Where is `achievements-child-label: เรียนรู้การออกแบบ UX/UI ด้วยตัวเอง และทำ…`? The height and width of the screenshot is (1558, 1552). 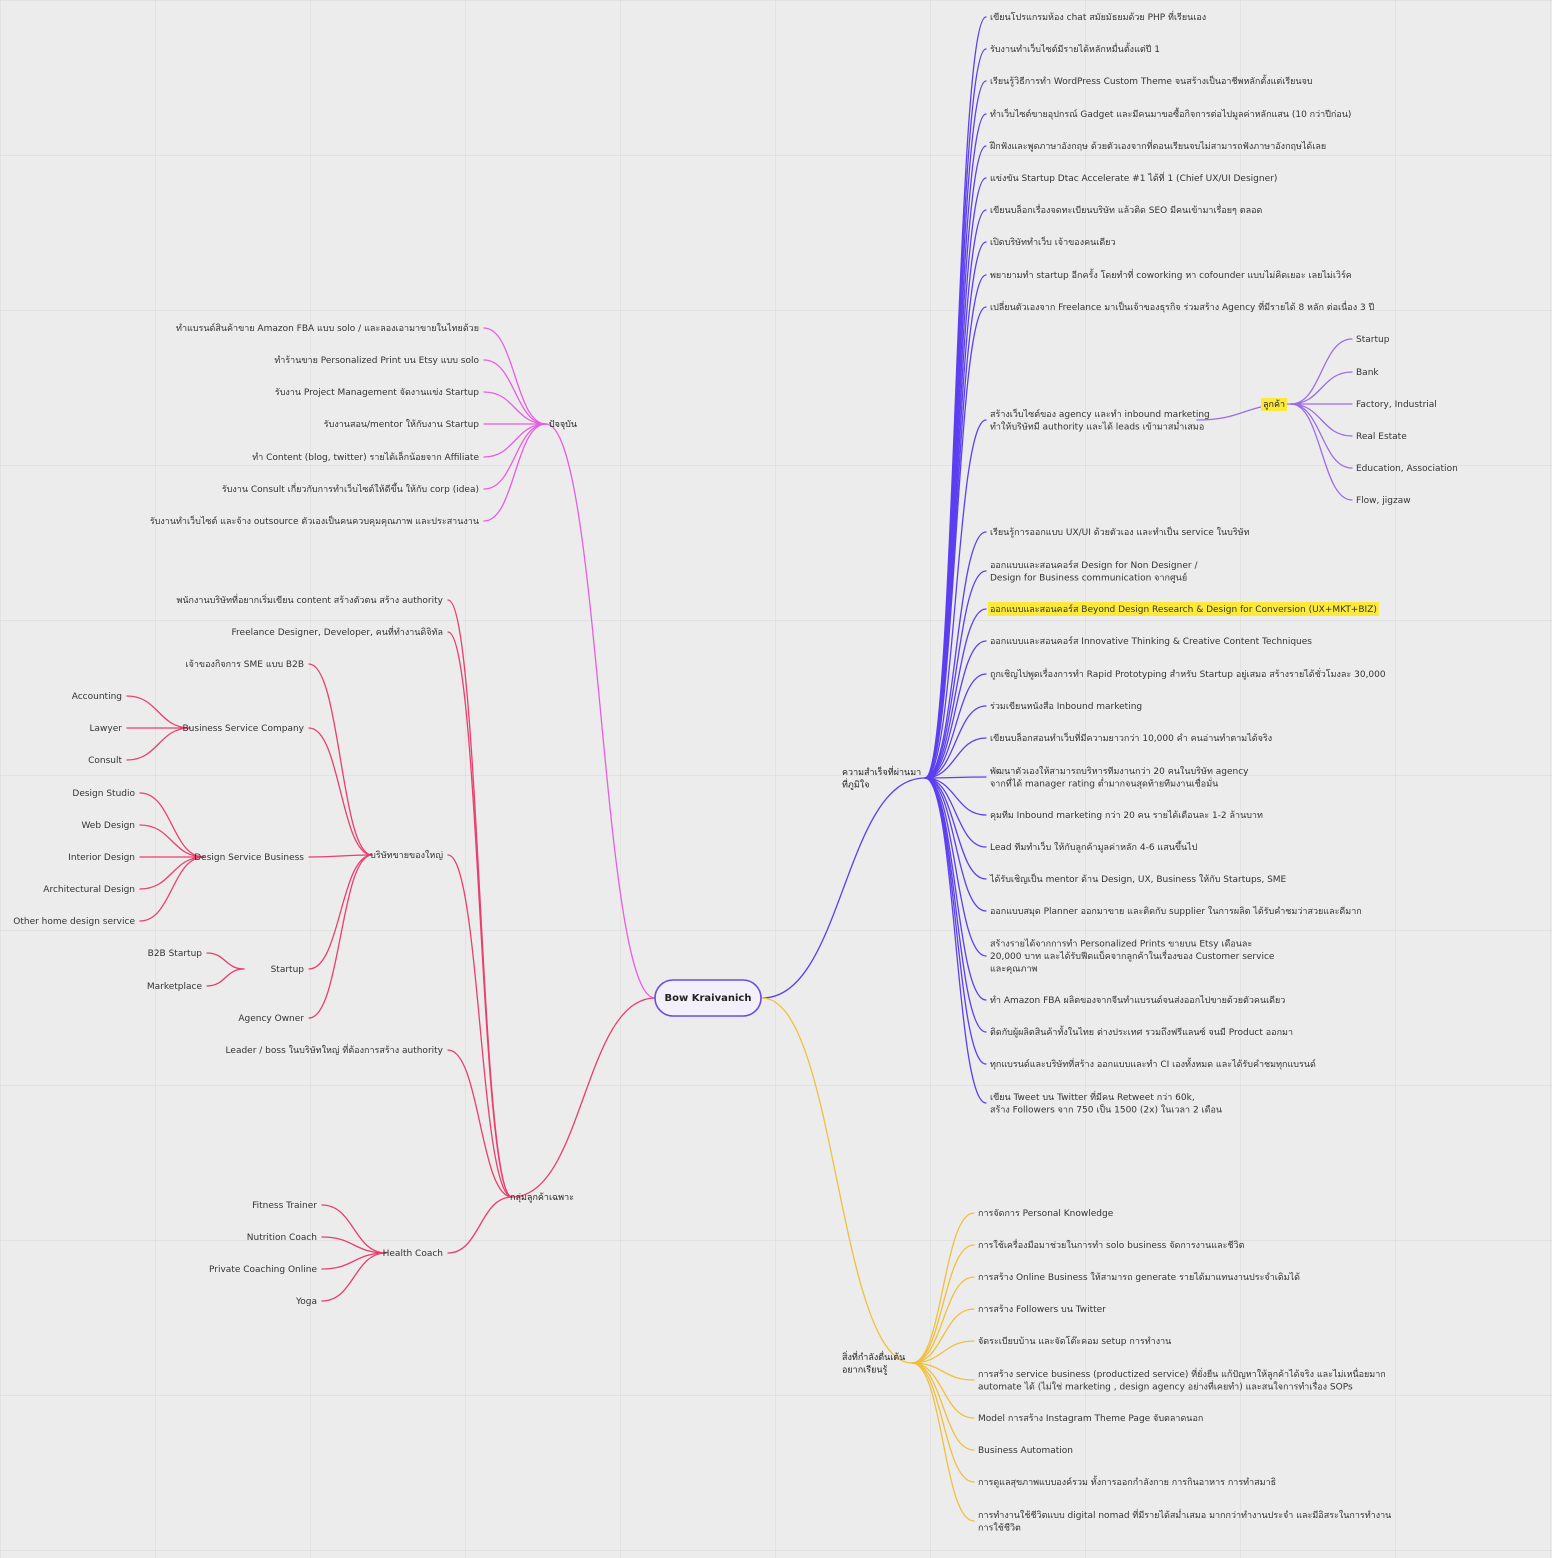
achievements-child-label: เรียนรู้การออกแบบ UX/UI ด้วยตัวเอง และทำ… is located at coordinates (1120, 531).